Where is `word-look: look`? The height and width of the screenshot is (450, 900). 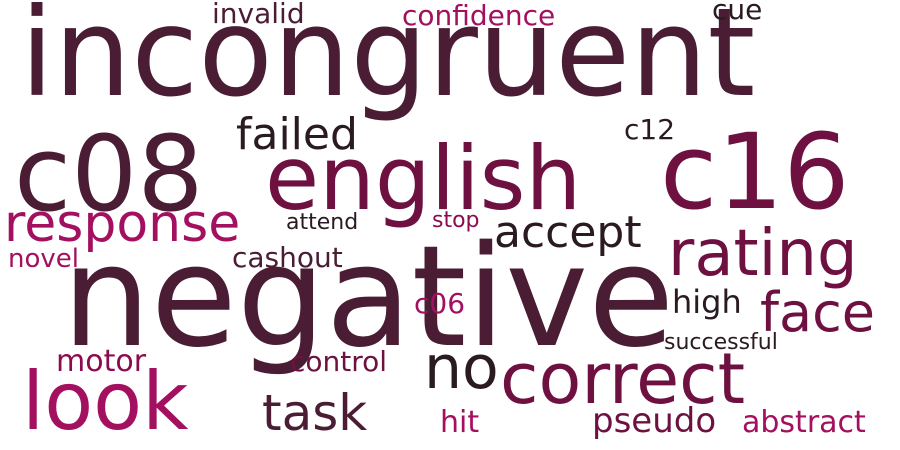 word-look: look is located at coordinates (105, 401).